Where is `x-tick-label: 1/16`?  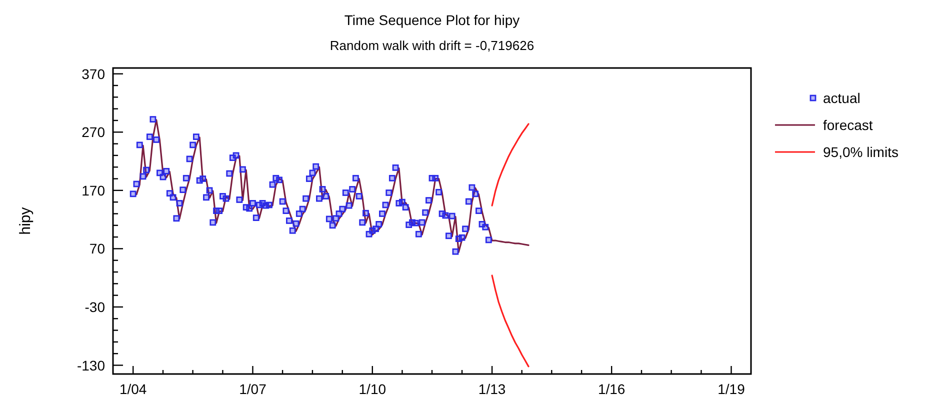
x-tick-label: 1/16 is located at coordinates (612, 389).